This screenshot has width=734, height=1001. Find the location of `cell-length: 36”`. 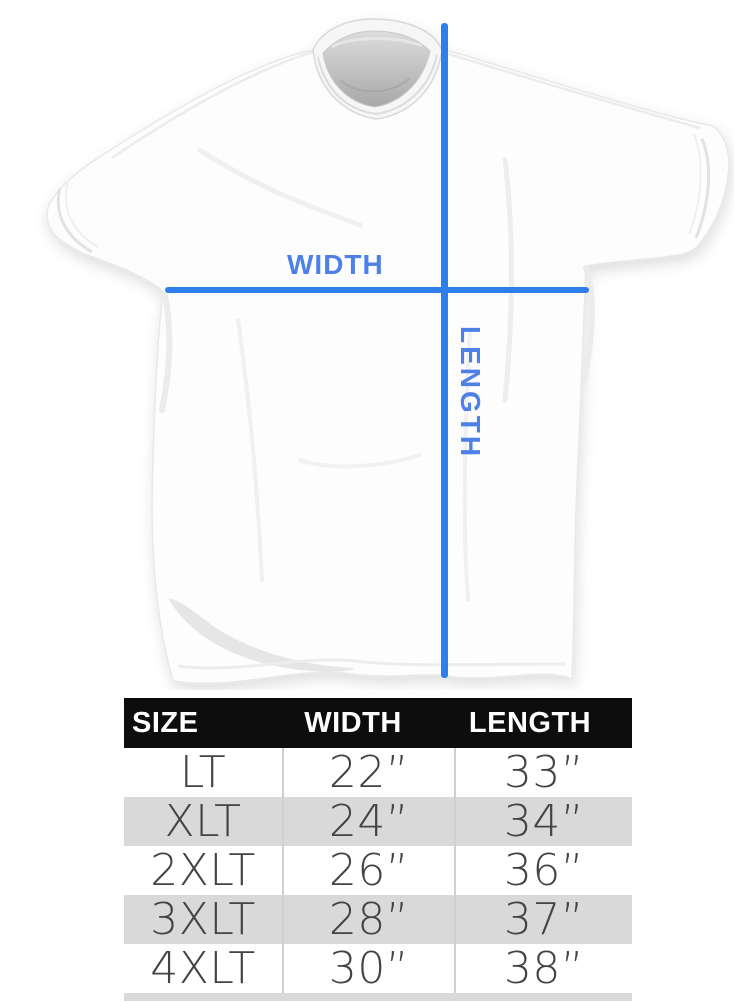

cell-length: 36” is located at coordinates (543, 870).